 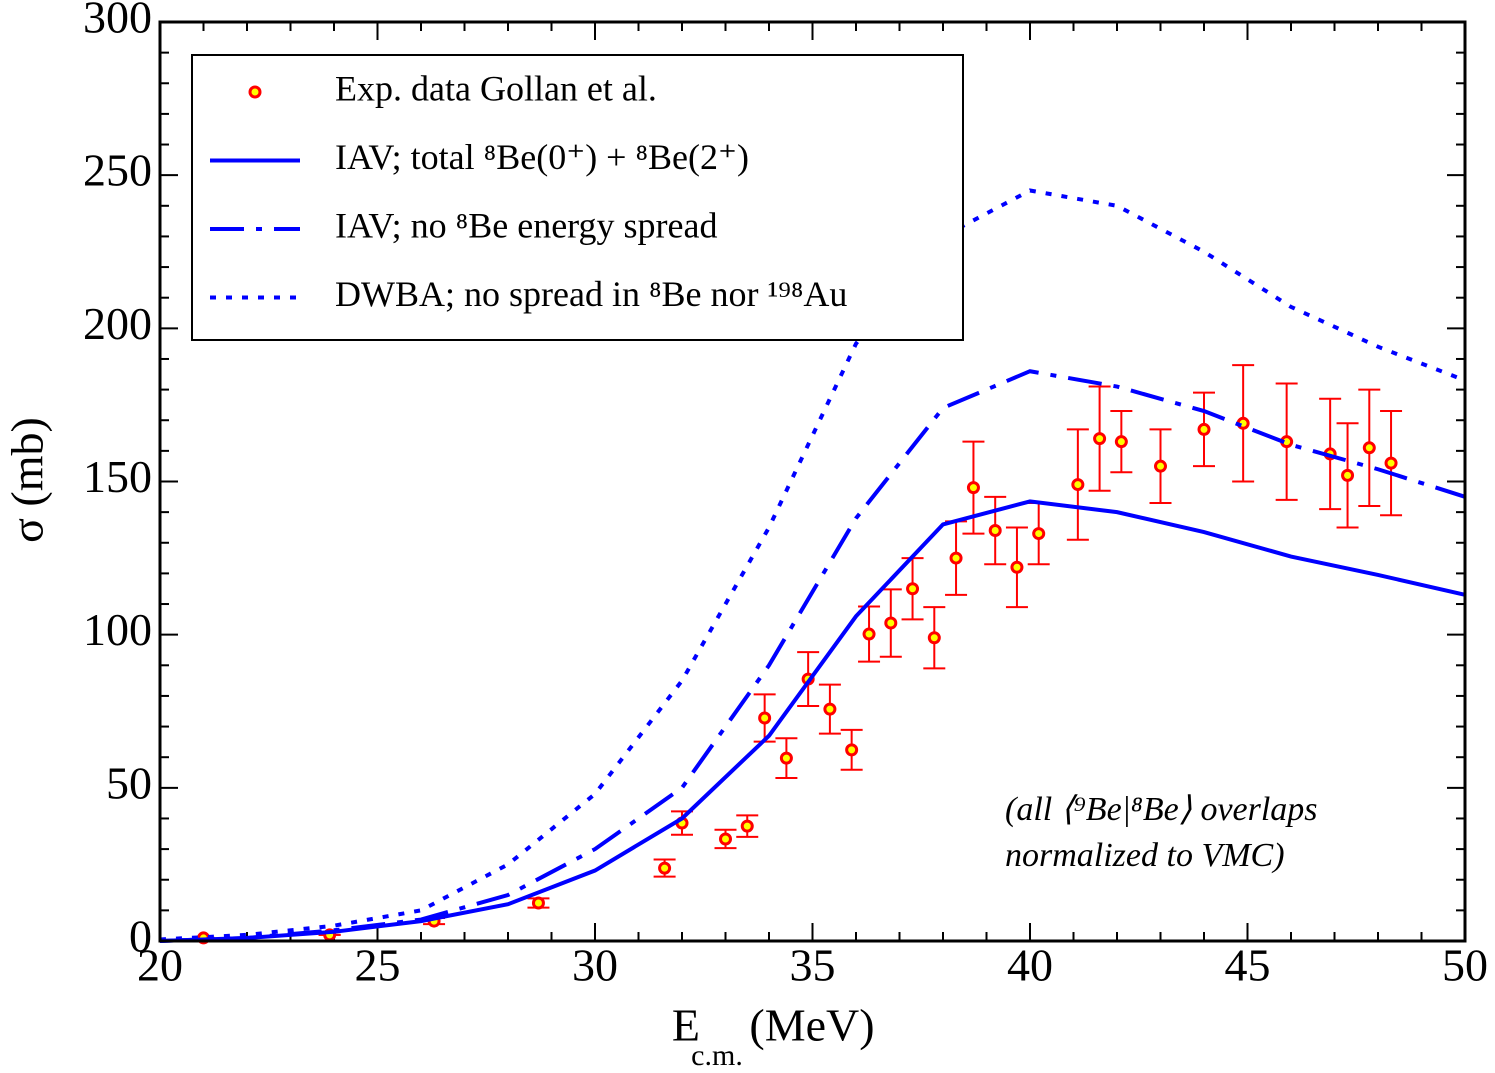 I want to click on y-tick-label: 250, so click(x=117, y=170).